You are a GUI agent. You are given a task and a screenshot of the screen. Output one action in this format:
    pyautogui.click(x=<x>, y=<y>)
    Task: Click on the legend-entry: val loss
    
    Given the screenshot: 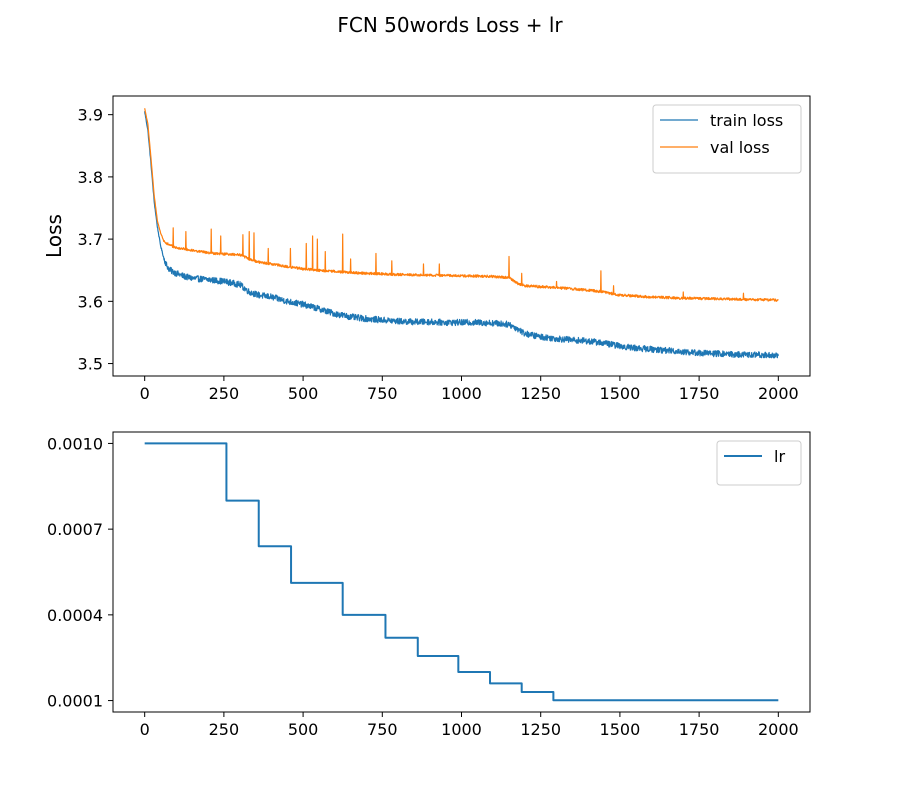 What is the action you would take?
    pyautogui.click(x=740, y=147)
    